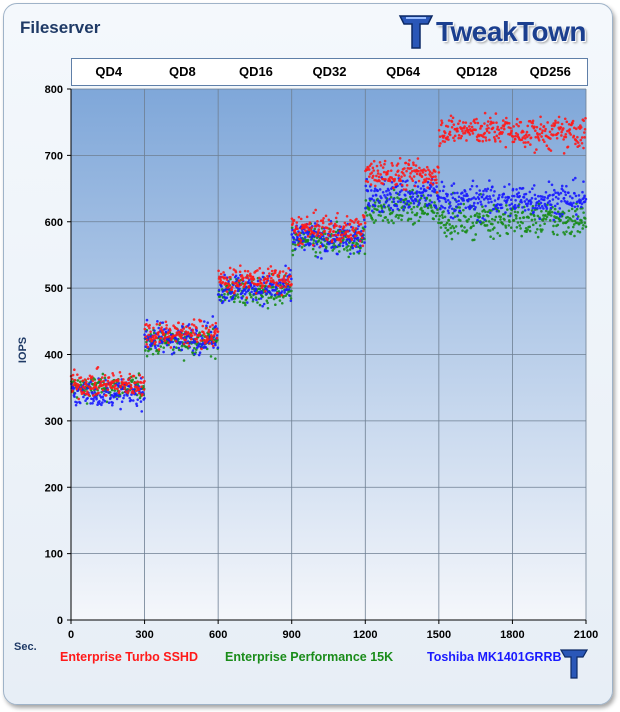 This screenshot has width=620, height=712. I want to click on tweaktown-small-logo-icon, so click(574, 664).